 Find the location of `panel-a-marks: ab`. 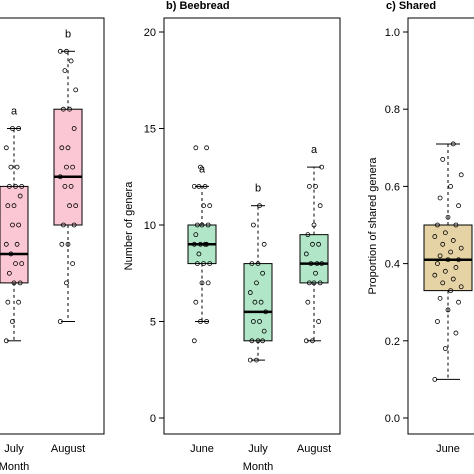

panel-a-marks: ab is located at coordinates (41, 186).